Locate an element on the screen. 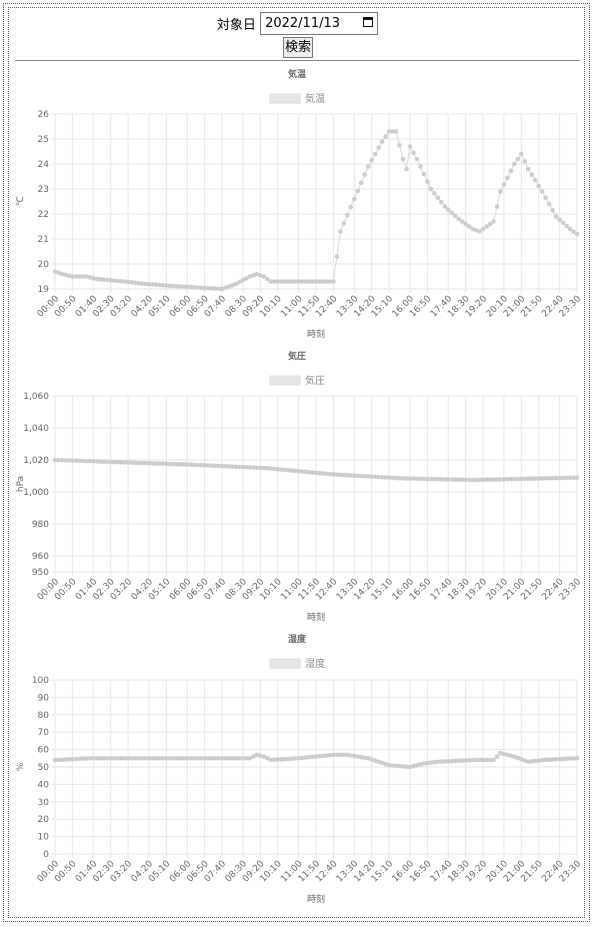 The image size is (595, 927). y-axis-label: % is located at coordinates (21, 766).